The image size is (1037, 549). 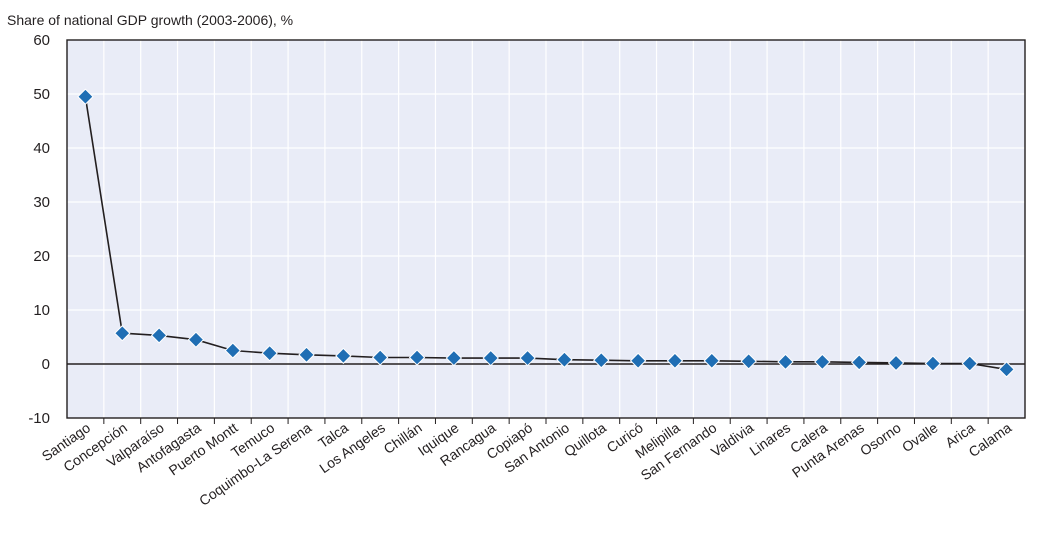 What do you see at coordinates (585, 439) in the screenshot?
I see `x-tick-label: Quillota` at bounding box center [585, 439].